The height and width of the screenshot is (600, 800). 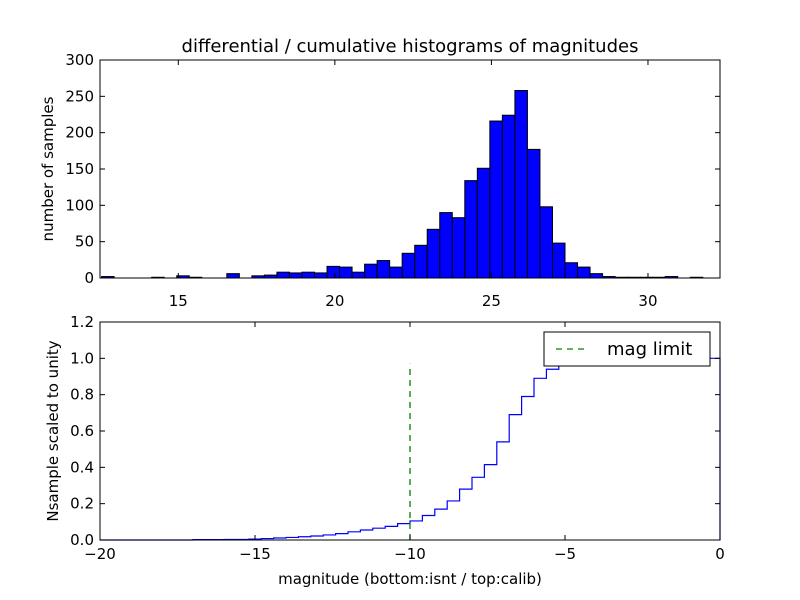 I want to click on bottom-y-axis-label: Nsample scaled to unity, so click(x=53, y=430).